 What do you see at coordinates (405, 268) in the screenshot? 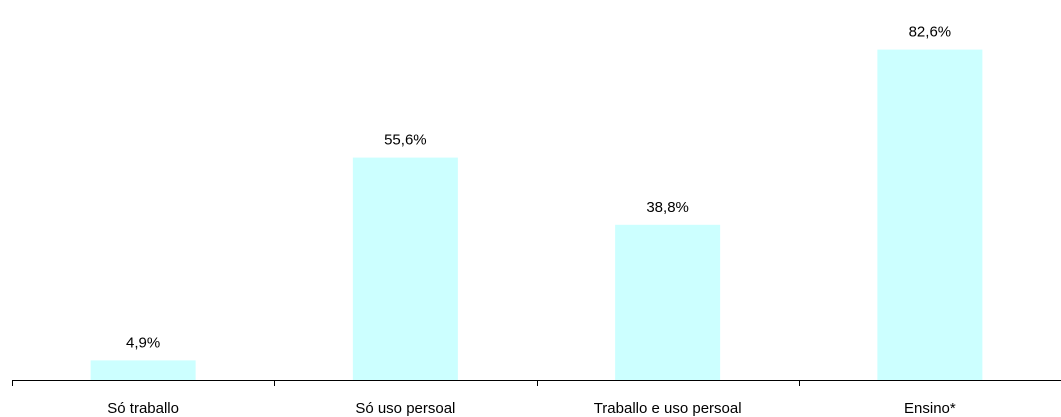
I see `bar-so-uso-persoal` at bounding box center [405, 268].